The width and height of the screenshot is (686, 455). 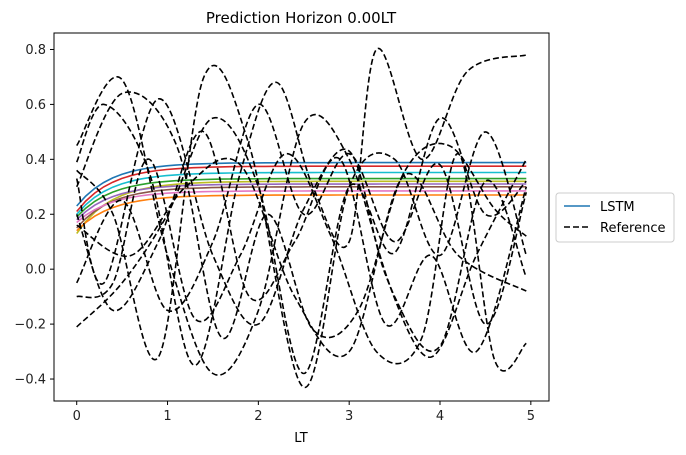 What do you see at coordinates (531, 416) in the screenshot?
I see `x-tick-label-5: 5` at bounding box center [531, 416].